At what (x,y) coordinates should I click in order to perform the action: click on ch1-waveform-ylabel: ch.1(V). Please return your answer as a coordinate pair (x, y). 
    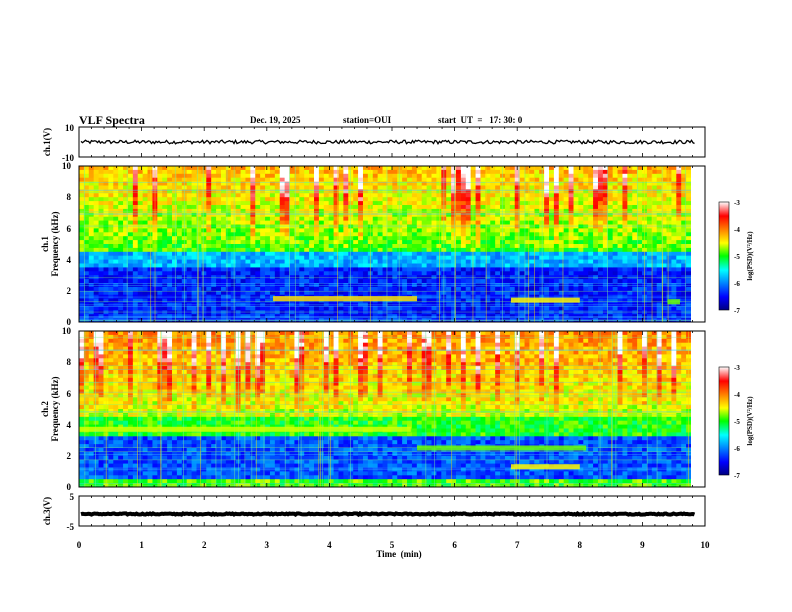
    Looking at the image, I should click on (47, 142).